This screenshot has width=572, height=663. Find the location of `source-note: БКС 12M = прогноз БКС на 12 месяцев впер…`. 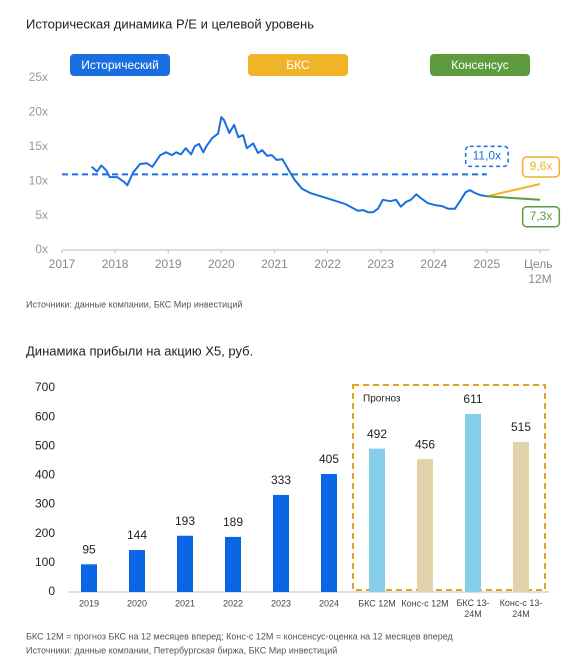

source-note: БКС 12M = прогноз БКС на 12 месяцев впер… is located at coordinates (240, 636).